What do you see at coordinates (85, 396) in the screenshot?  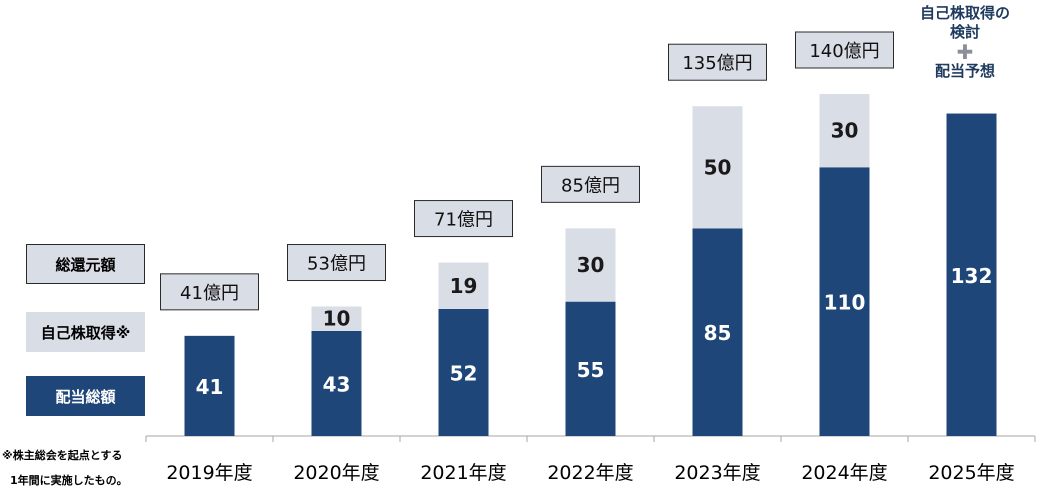 I see `legend-dividend: 配当総額` at bounding box center [85, 396].